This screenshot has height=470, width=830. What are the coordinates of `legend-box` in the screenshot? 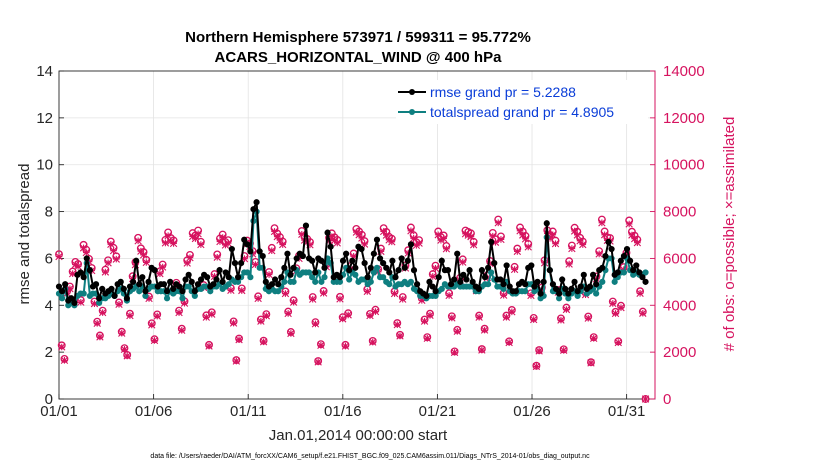 It's located at (522, 102).